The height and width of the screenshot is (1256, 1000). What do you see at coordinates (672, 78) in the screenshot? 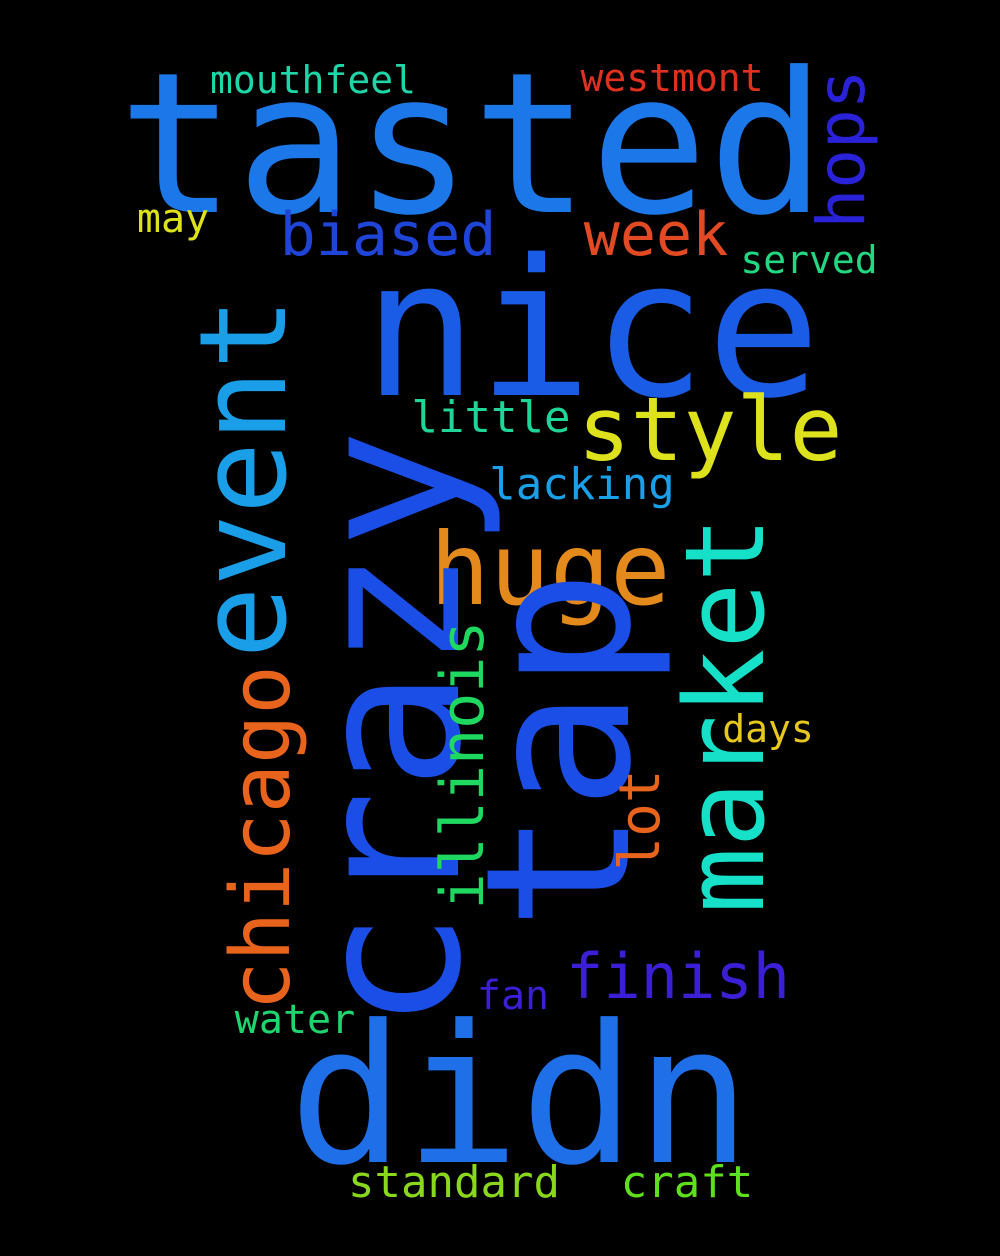
I see `word-westmont: westmont` at bounding box center [672, 78].